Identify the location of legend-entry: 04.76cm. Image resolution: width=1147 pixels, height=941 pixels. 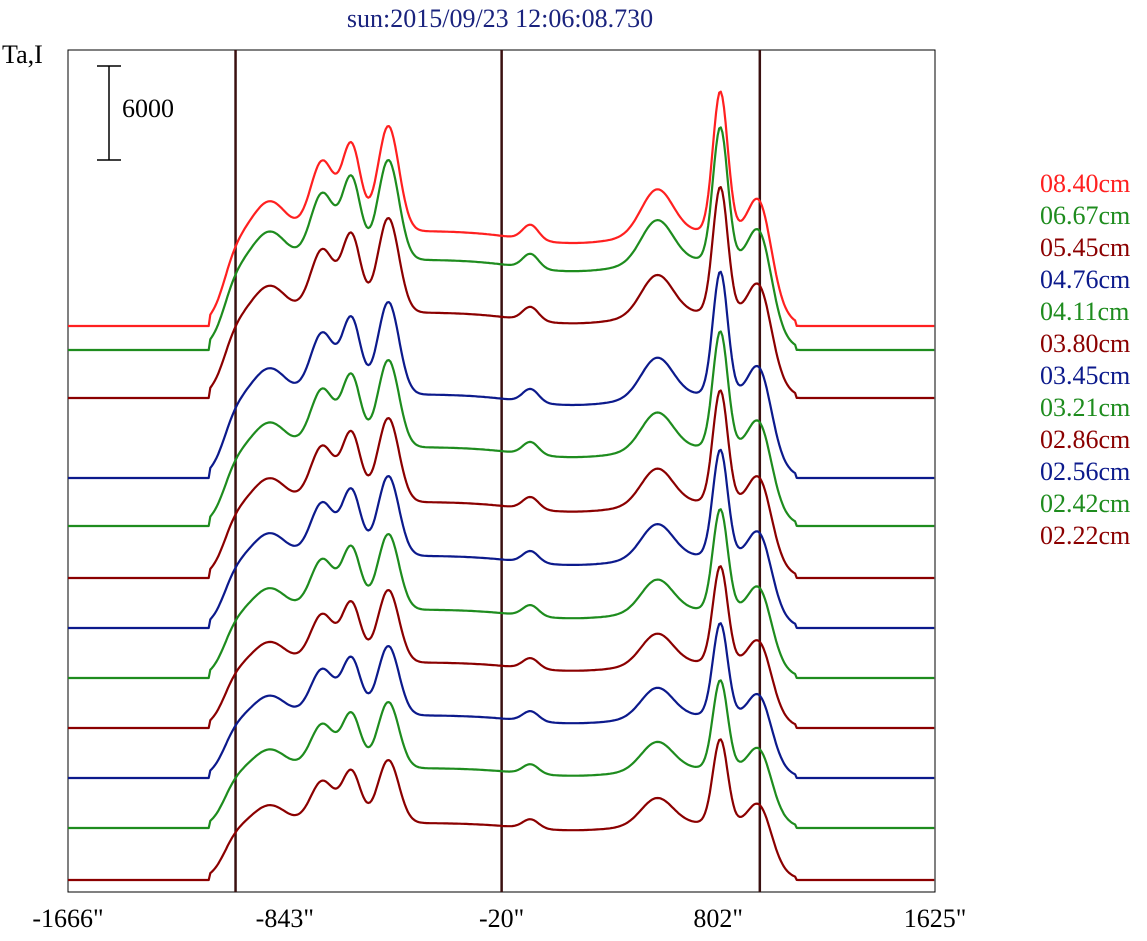
(1085, 279).